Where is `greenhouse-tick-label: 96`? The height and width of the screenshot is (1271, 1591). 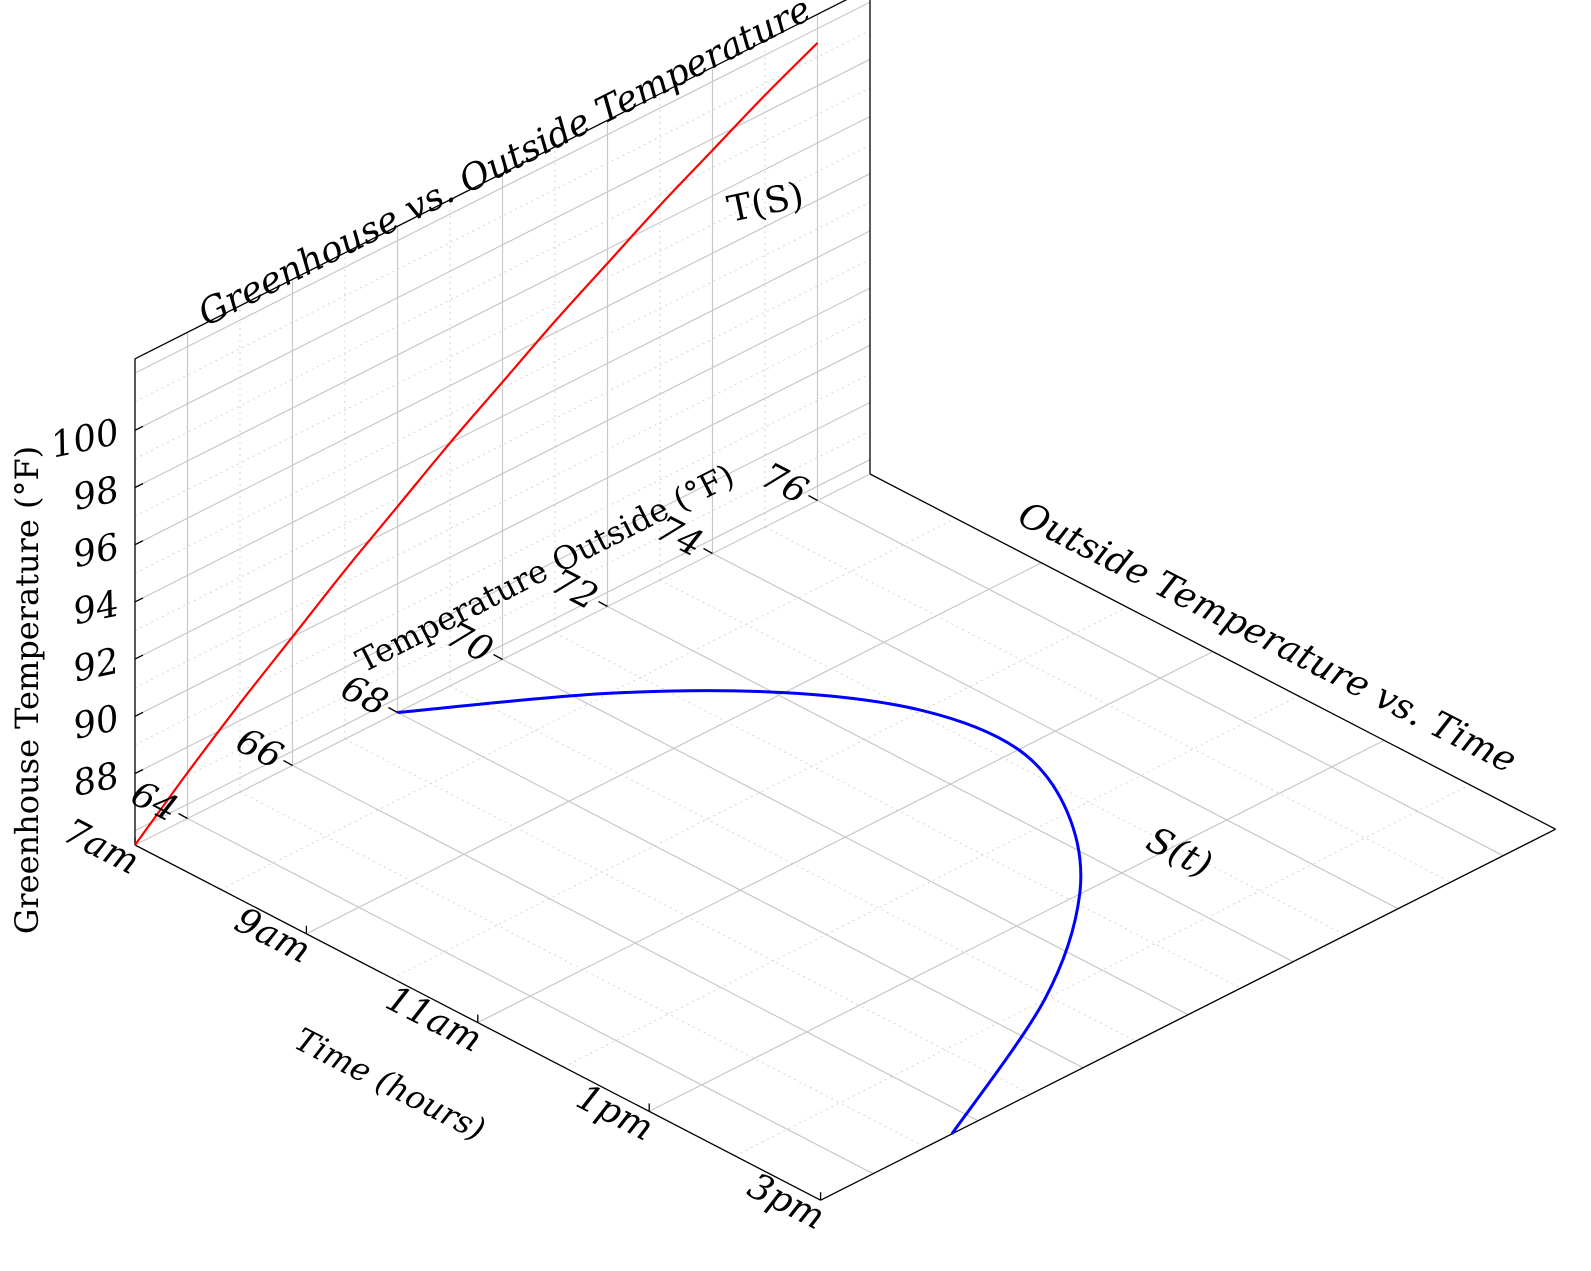 greenhouse-tick-label: 96 is located at coordinates (96, 551).